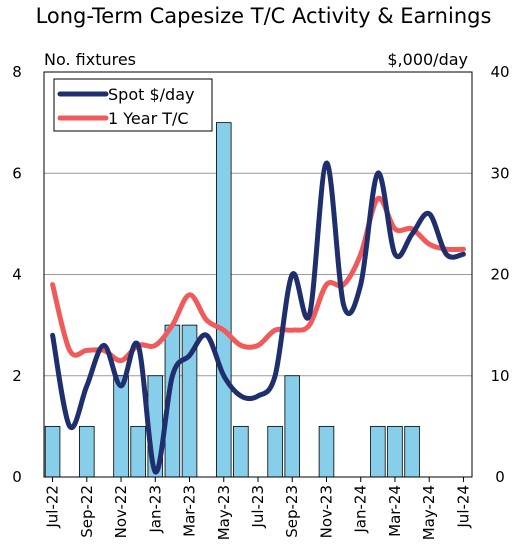 The image size is (527, 558). Describe the element at coordinates (427, 59) in the screenshot. I see `right-axis-label: $,000/day` at that location.